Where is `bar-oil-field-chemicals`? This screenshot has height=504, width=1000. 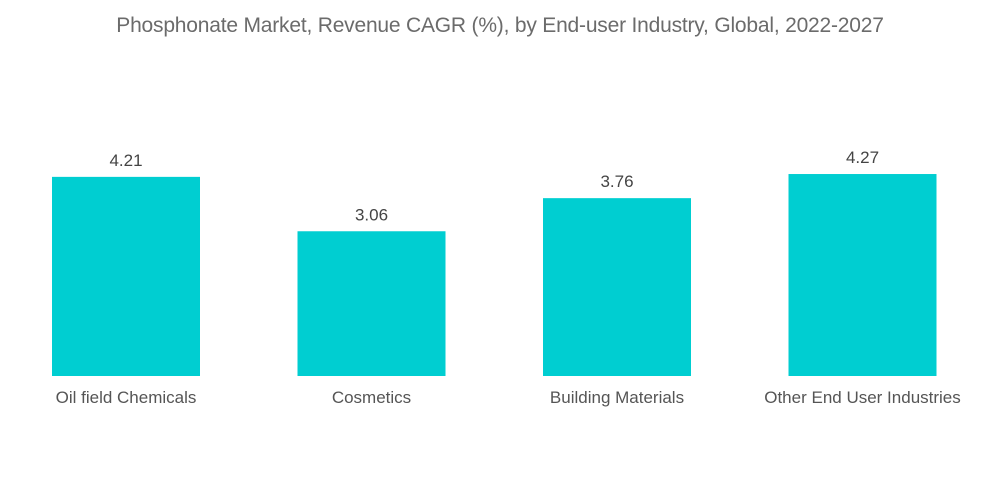 bar-oil-field-chemicals is located at coordinates (126, 276).